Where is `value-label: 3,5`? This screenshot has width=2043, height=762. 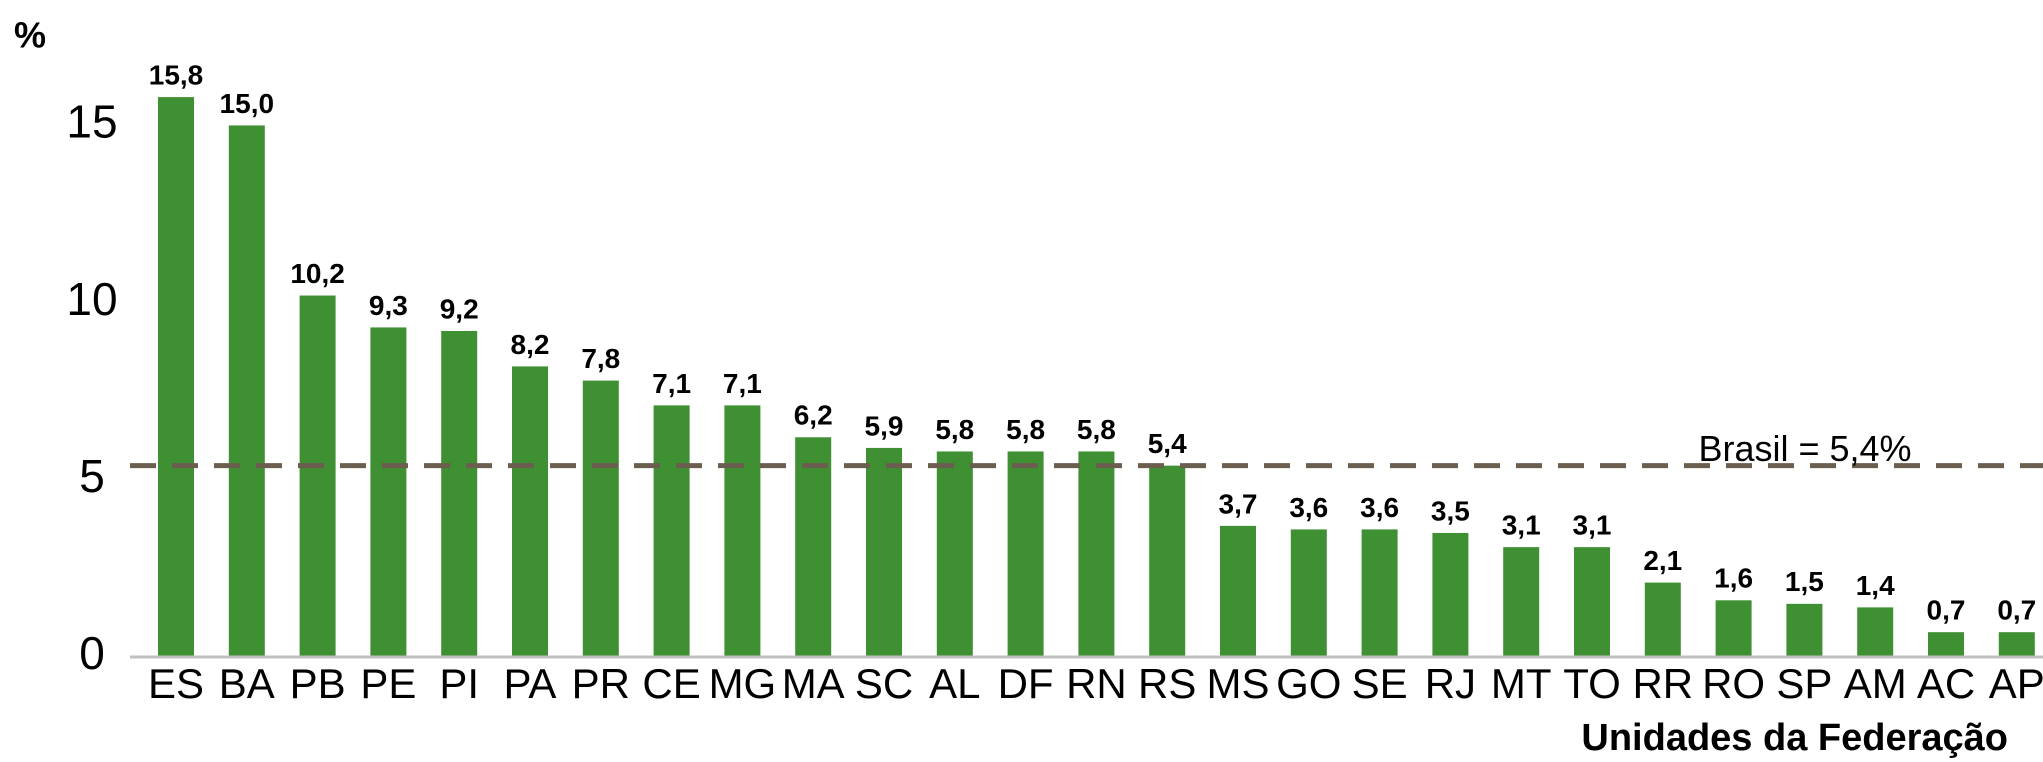
value-label: 3,5 is located at coordinates (1450, 510).